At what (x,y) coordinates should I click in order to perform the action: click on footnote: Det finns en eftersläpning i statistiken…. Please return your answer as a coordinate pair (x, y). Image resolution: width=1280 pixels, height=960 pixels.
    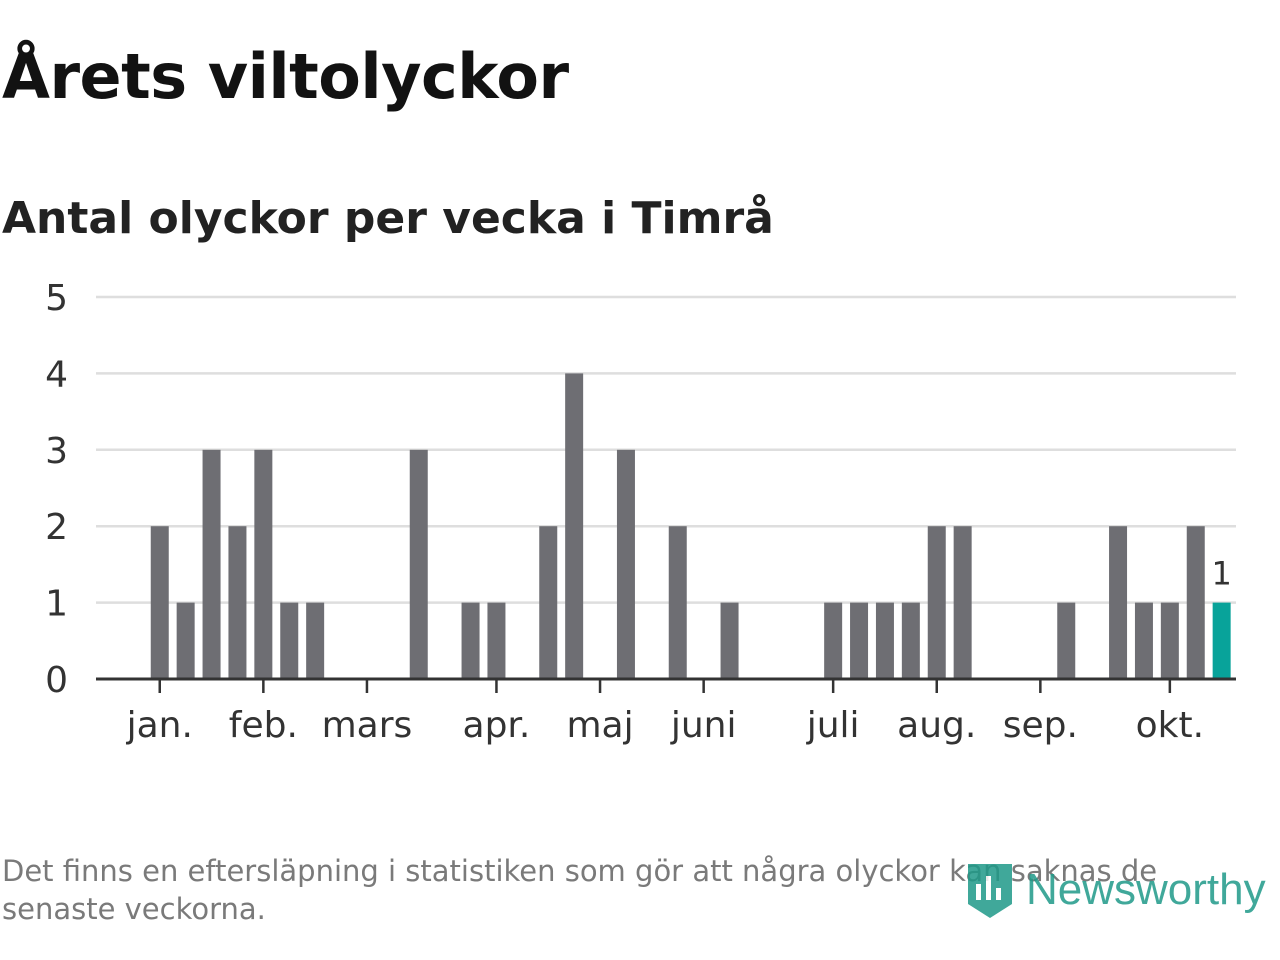
    Looking at the image, I should click on (580, 890).